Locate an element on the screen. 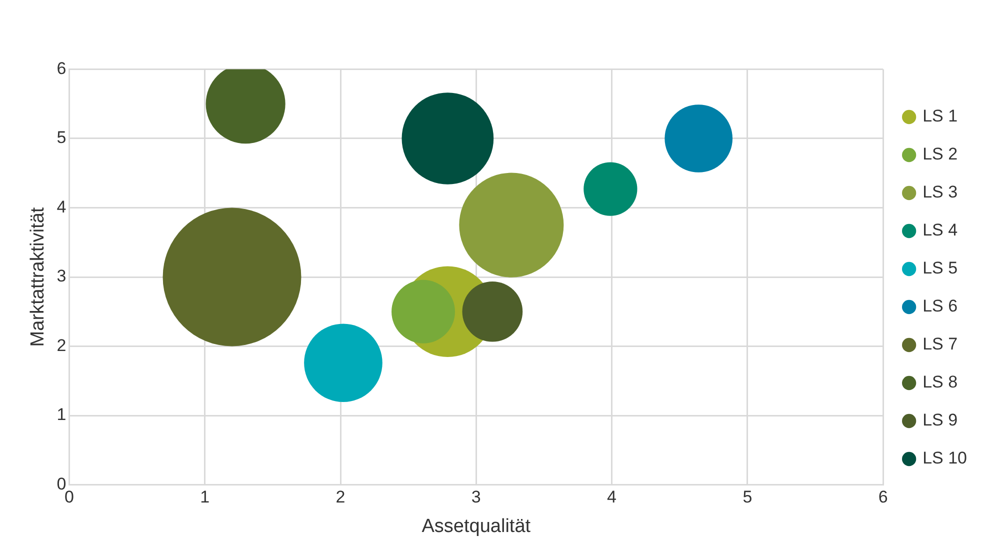 The image size is (987, 554). x-tick-label: 4 is located at coordinates (612, 497).